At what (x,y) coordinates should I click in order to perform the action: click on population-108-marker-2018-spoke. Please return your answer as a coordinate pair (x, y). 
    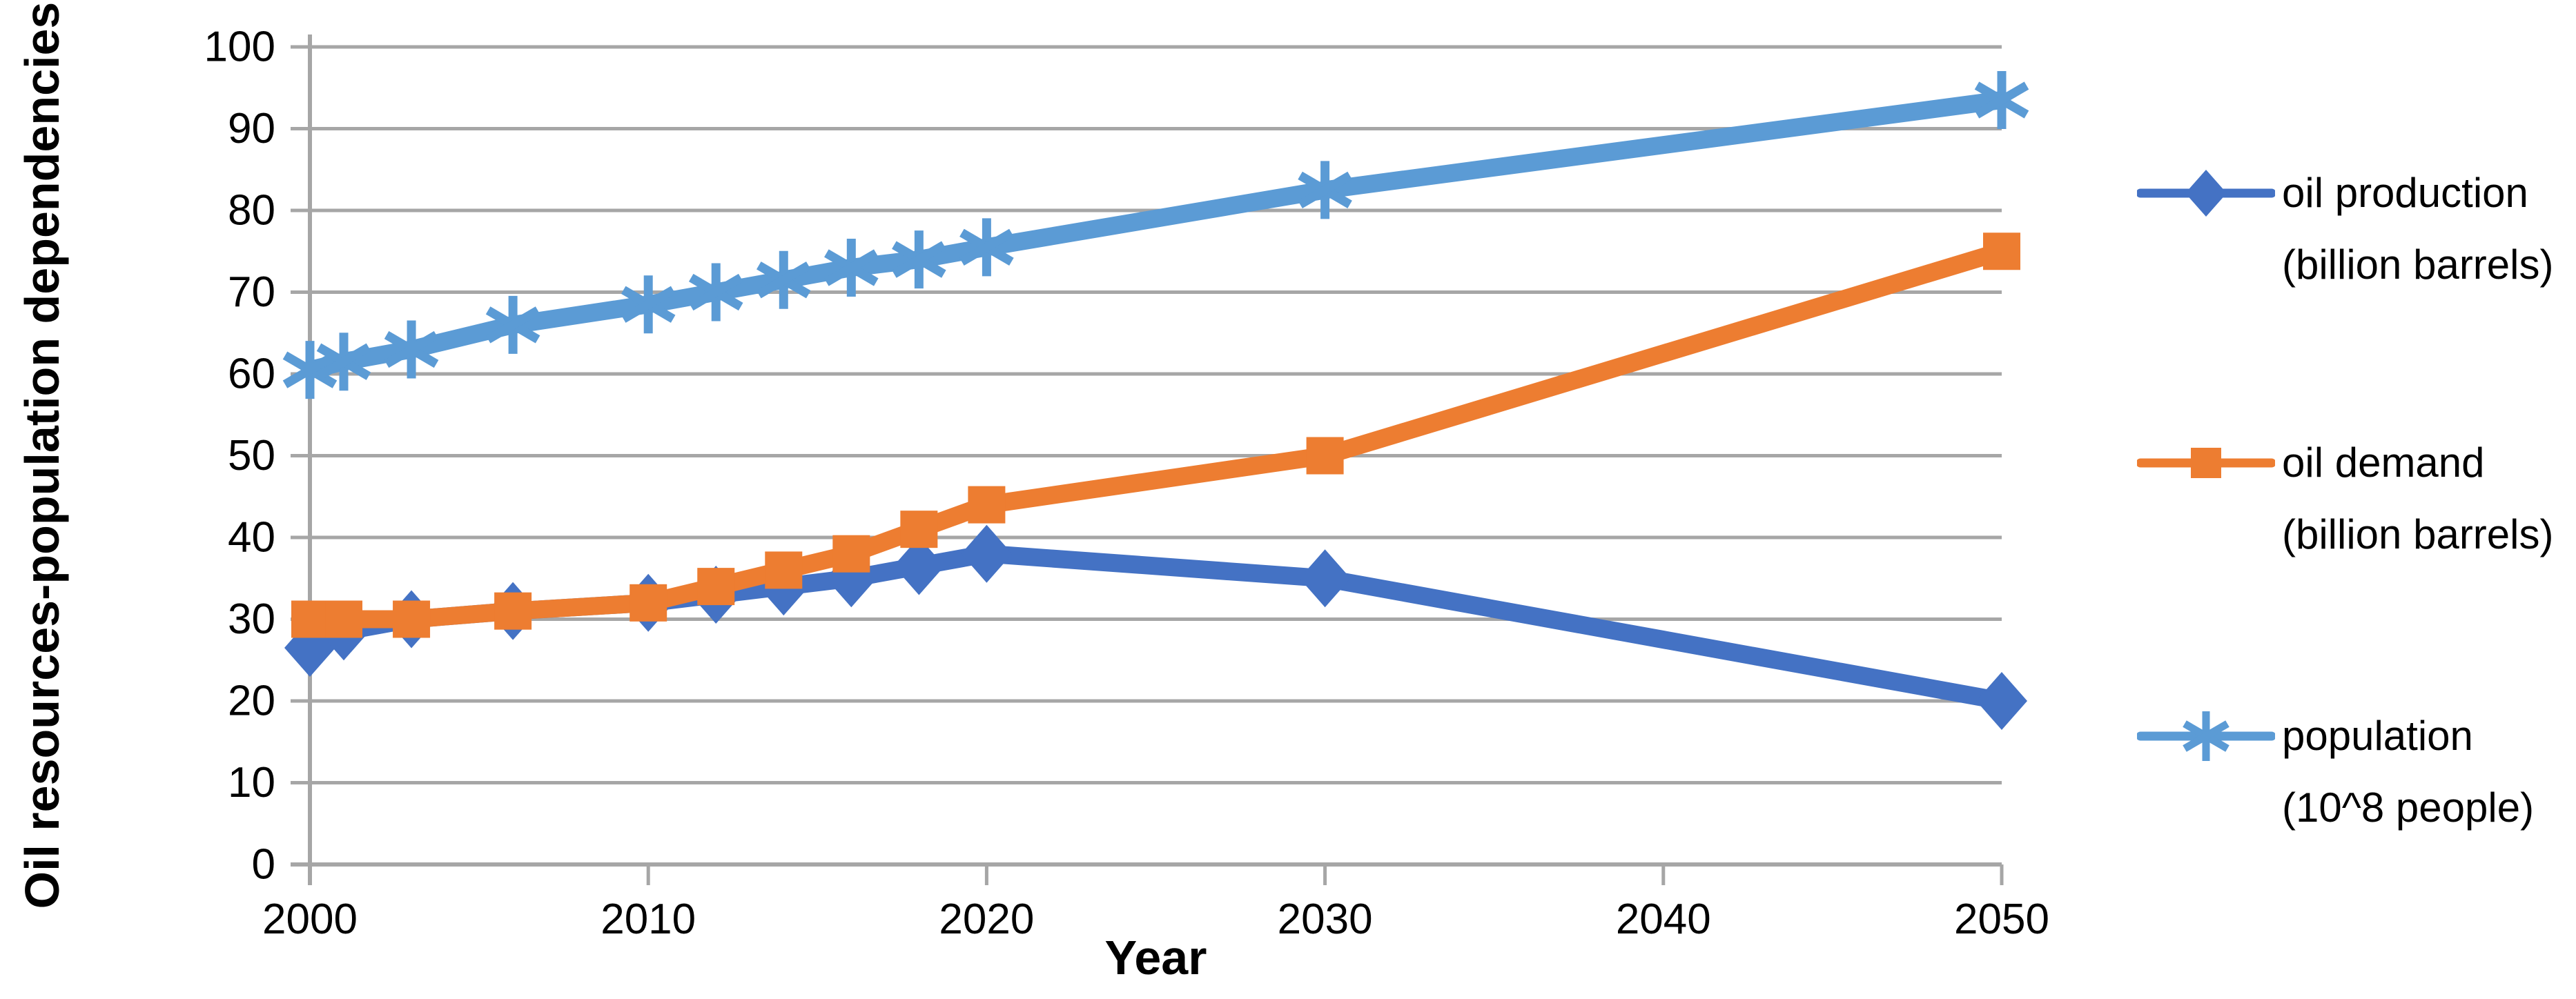
    Looking at the image, I should click on (919, 259).